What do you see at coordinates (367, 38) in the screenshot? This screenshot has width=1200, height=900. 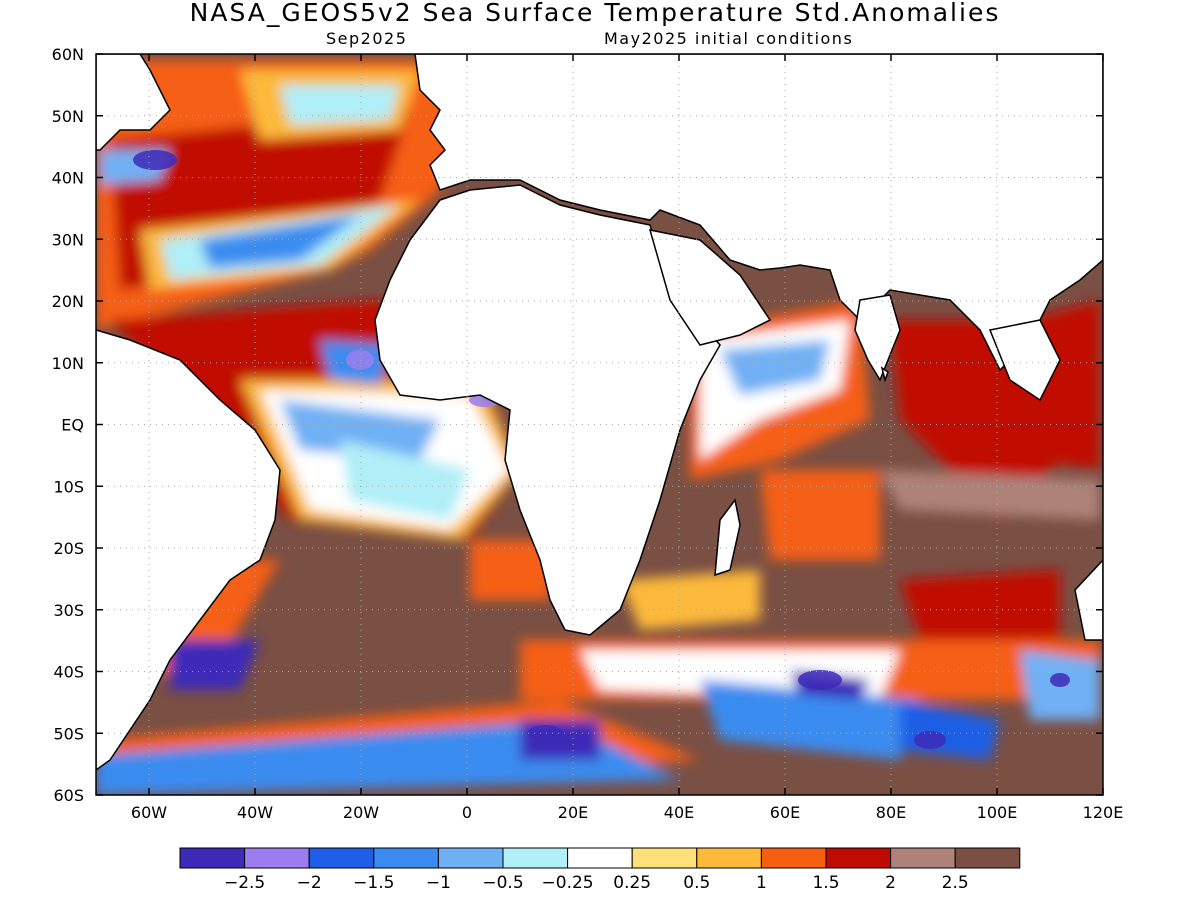 I see `forecast-month: Sep2025` at bounding box center [367, 38].